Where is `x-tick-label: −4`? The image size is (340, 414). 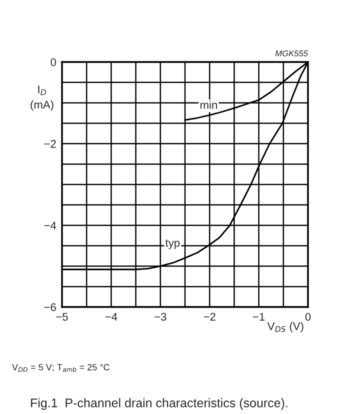
x-tick-label: −4 is located at coordinates (111, 316).